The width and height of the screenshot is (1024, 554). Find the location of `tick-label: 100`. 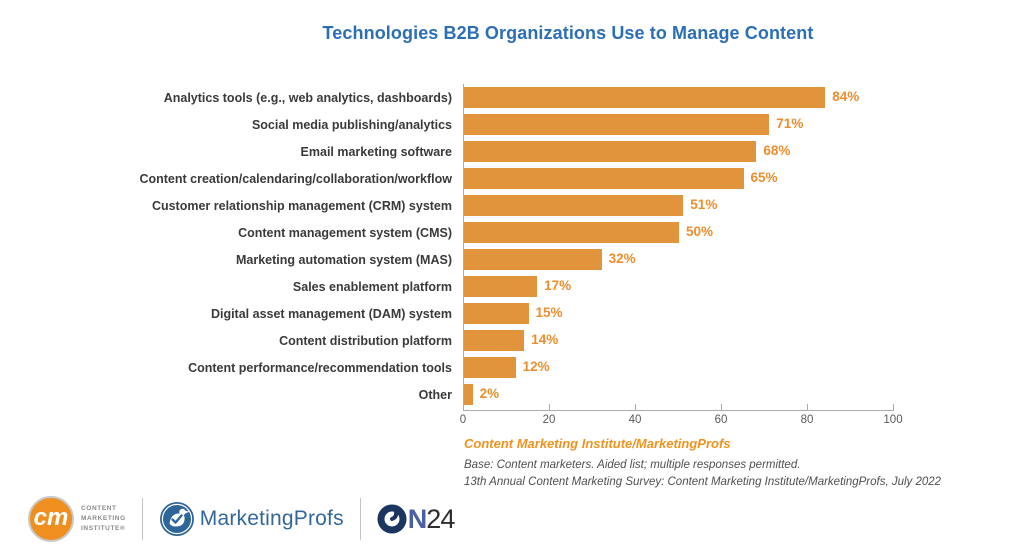

tick-label: 100 is located at coordinates (893, 420).